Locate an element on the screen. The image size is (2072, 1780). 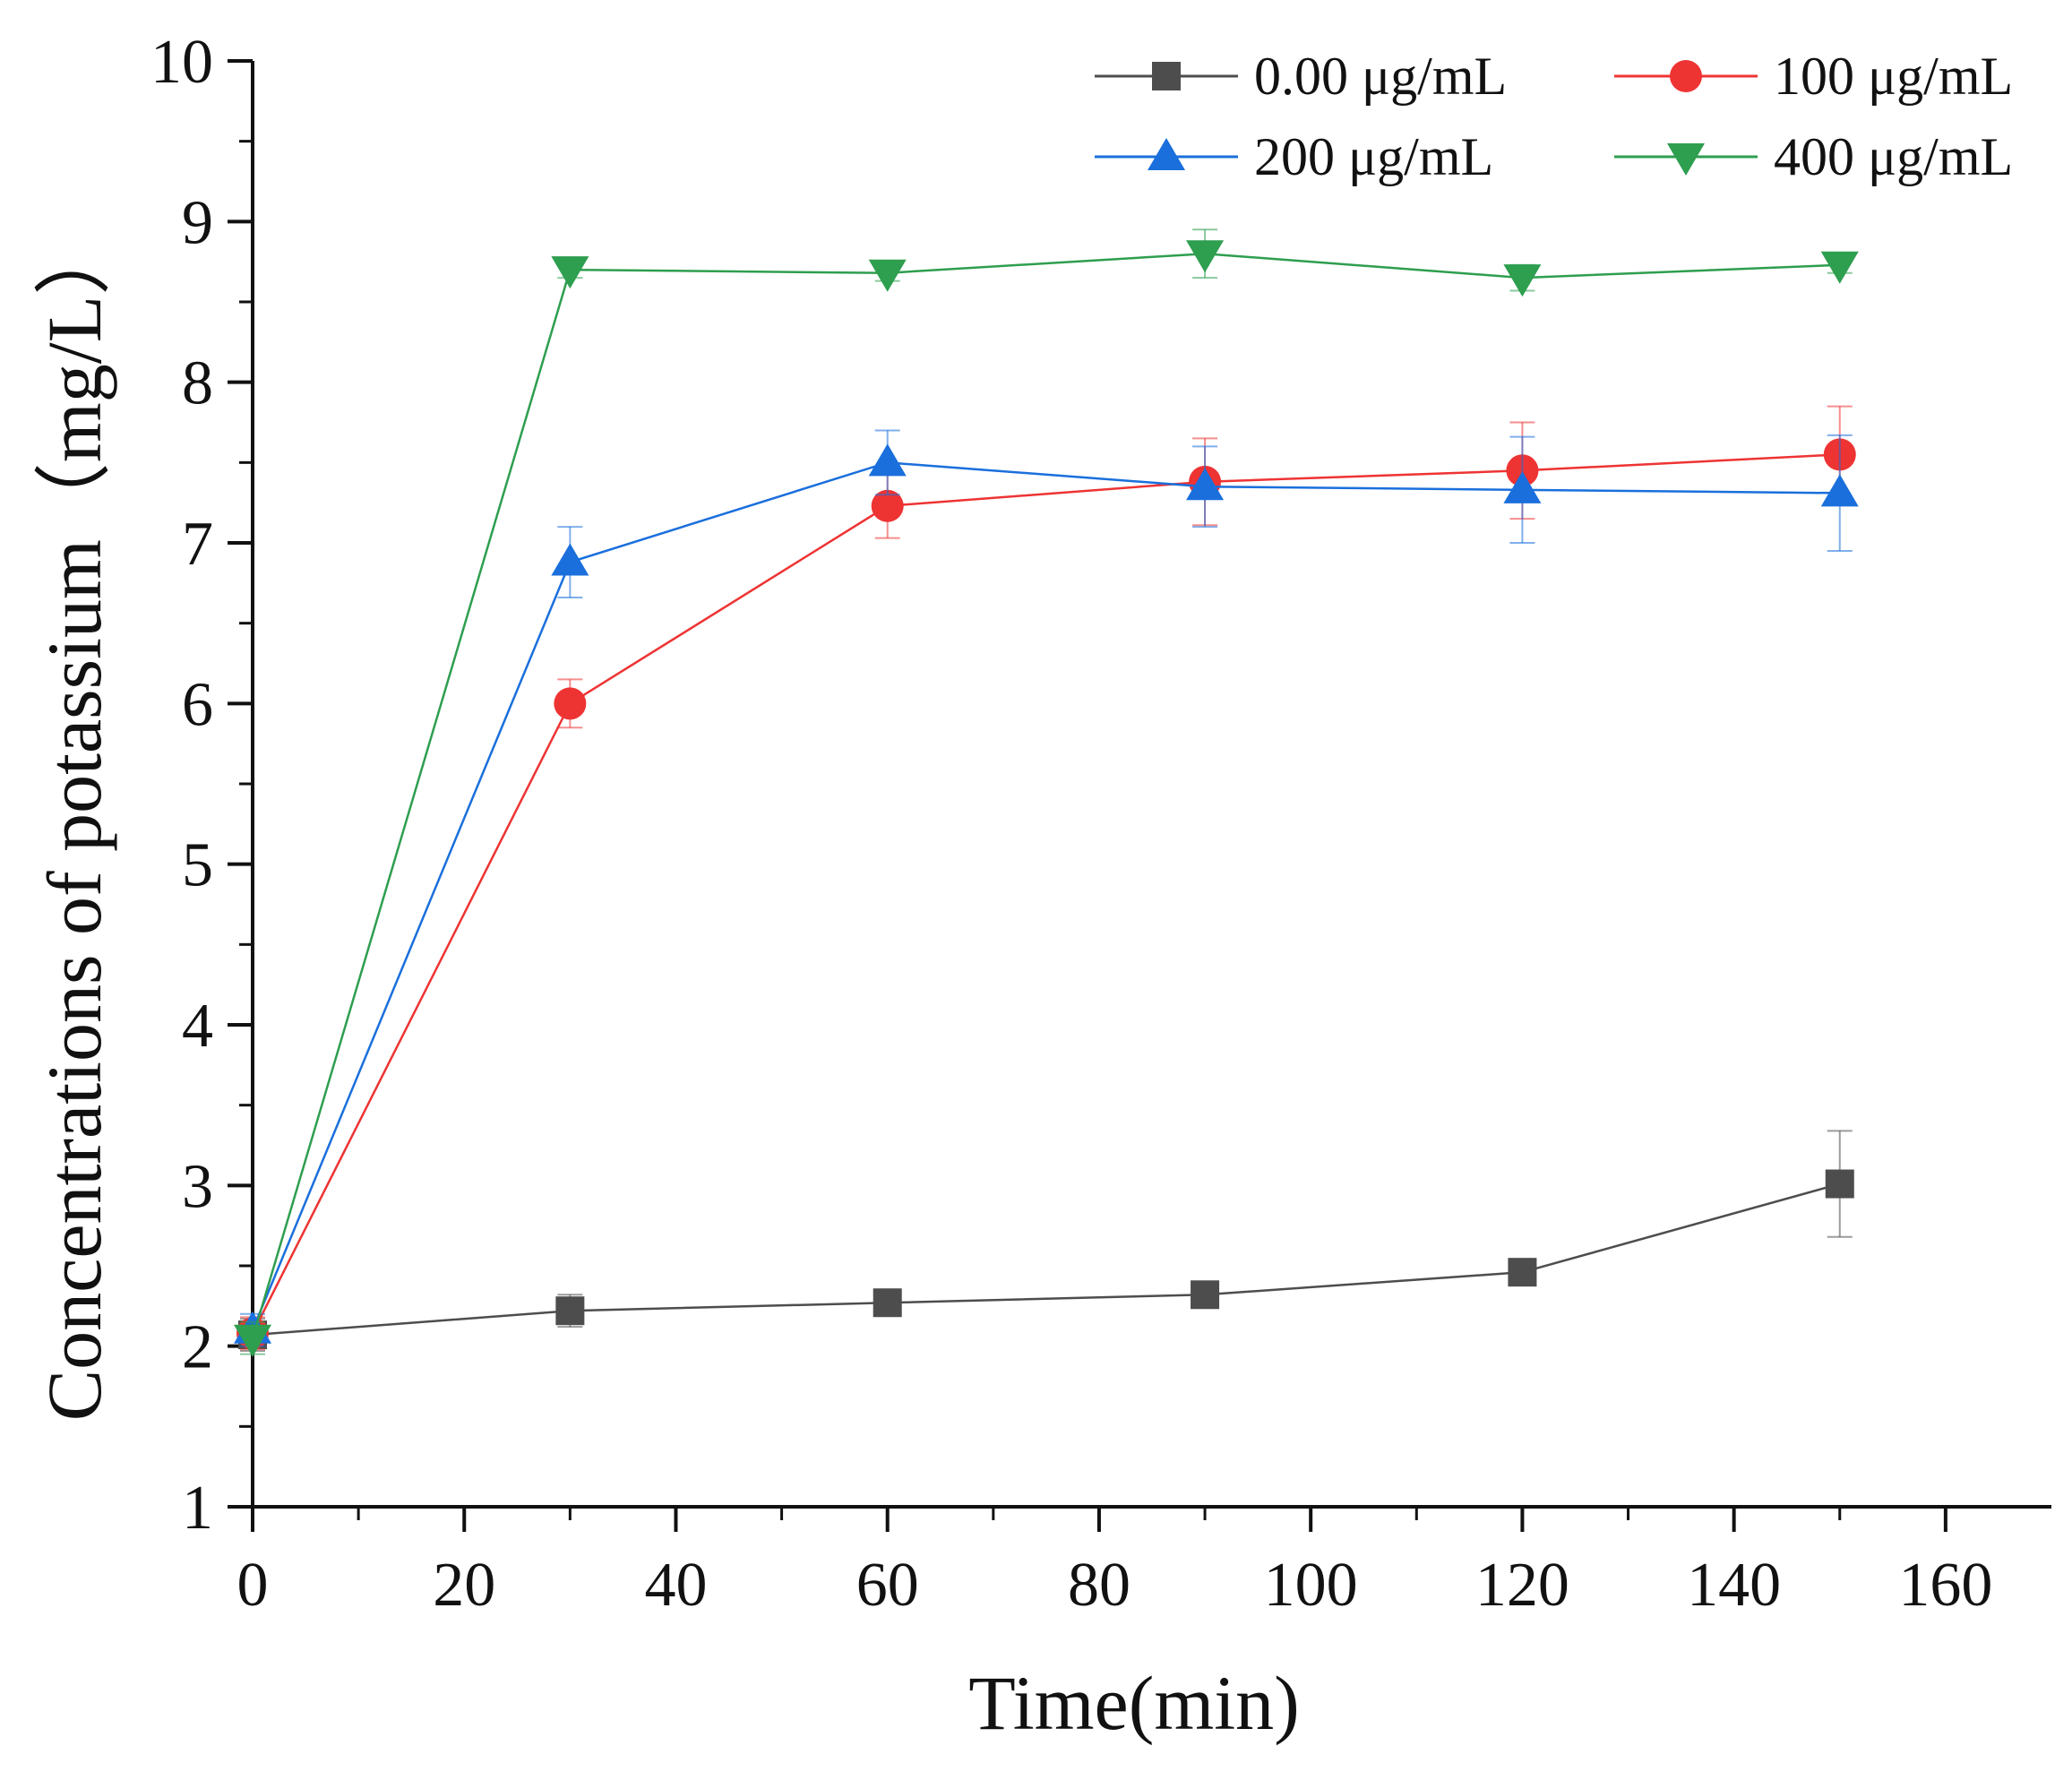
legend-item: 100 μg/mL is located at coordinates (1814, 76).